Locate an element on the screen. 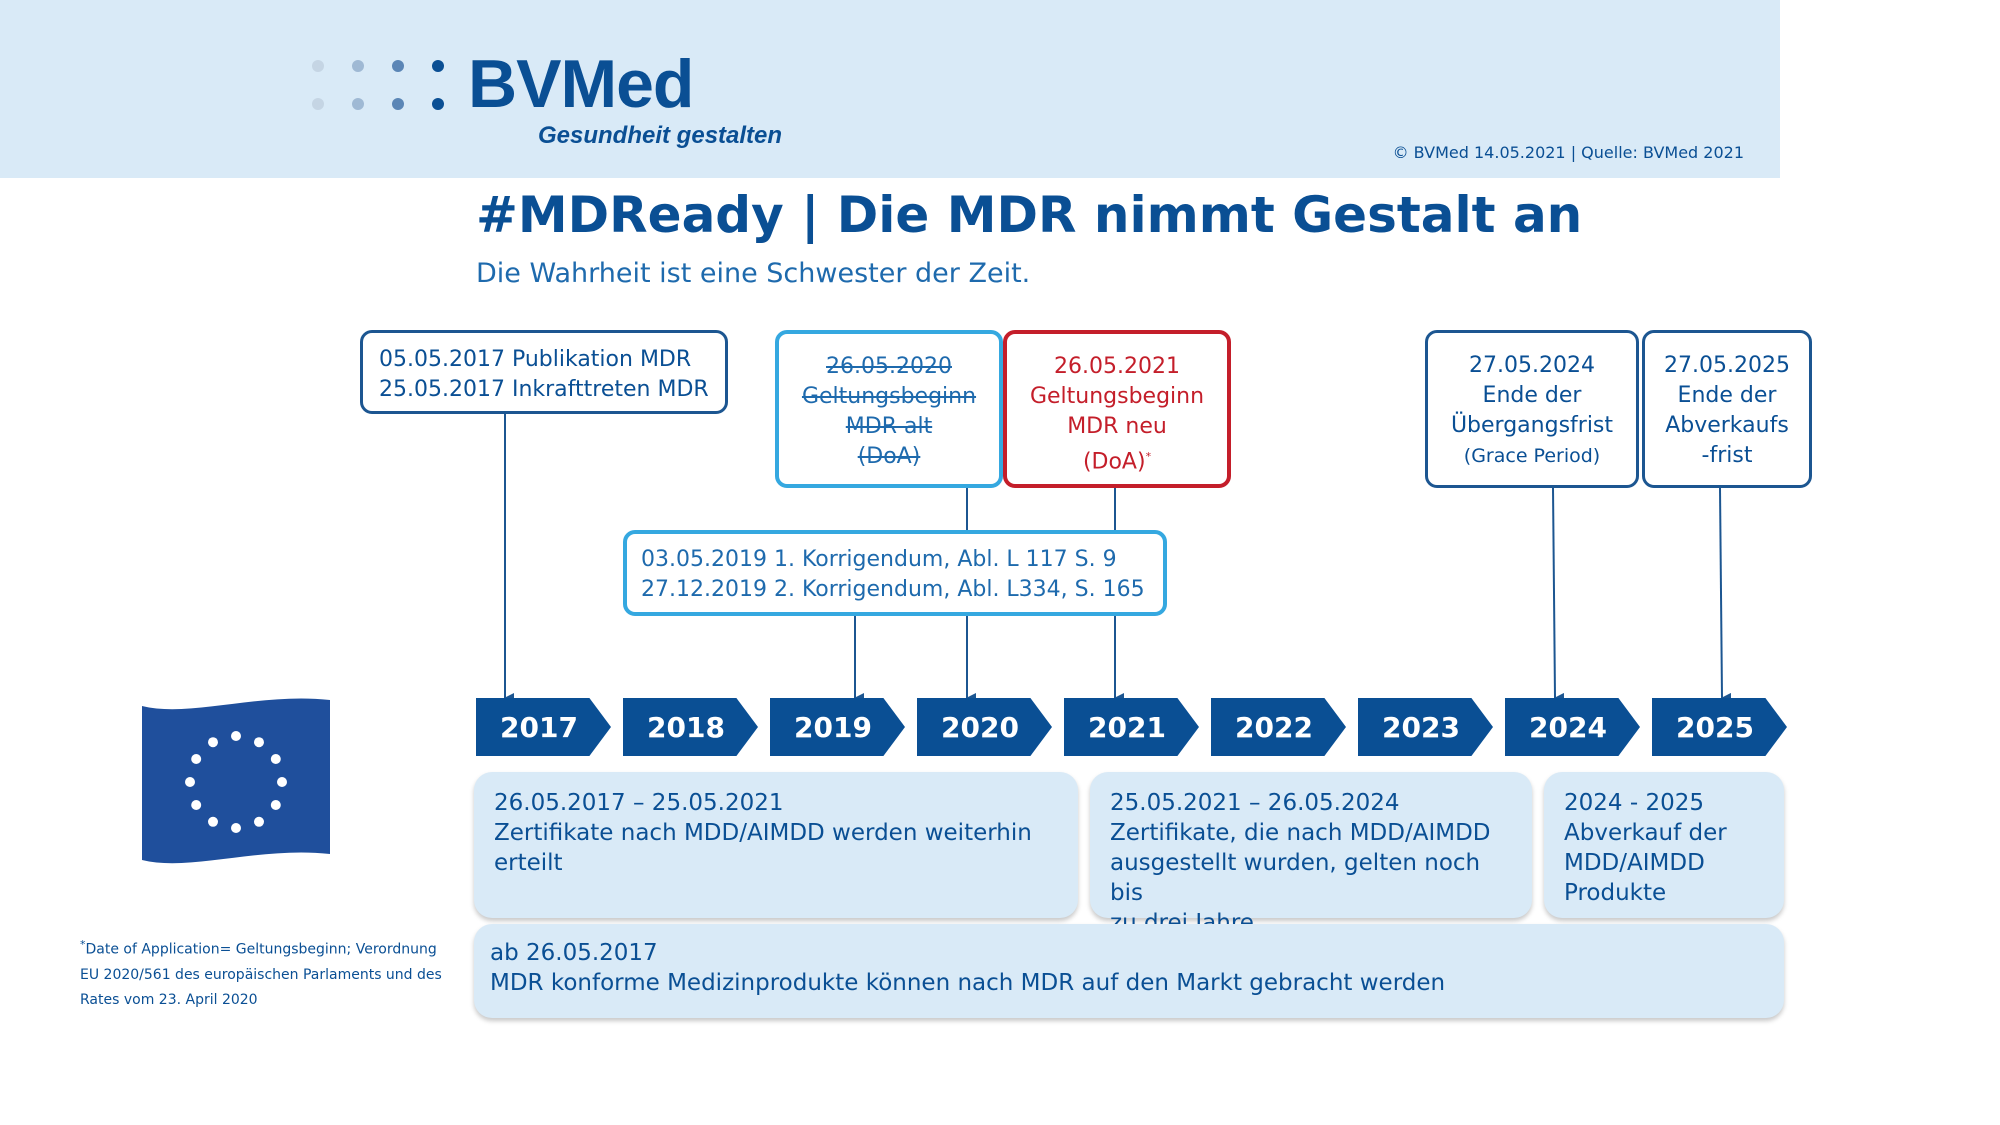  year-2019: 2019 is located at coordinates (837, 727).